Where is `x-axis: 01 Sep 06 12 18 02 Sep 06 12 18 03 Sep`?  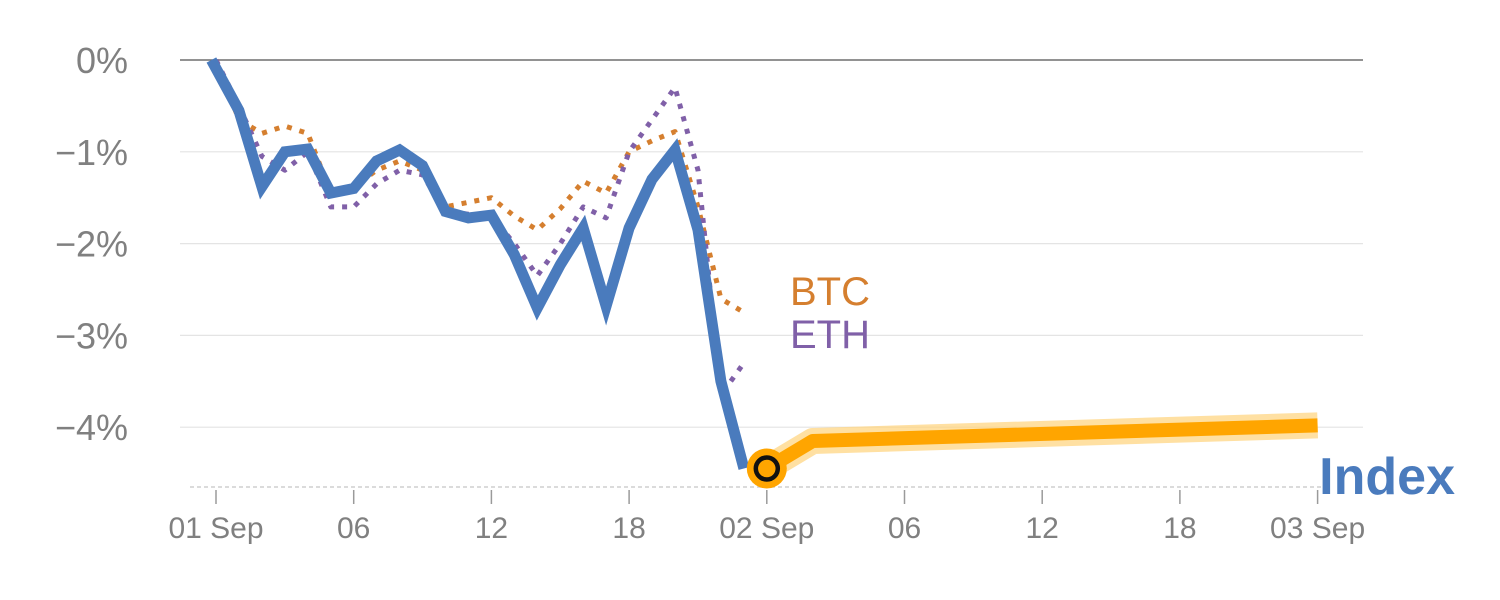
x-axis: 01 Sep 06 12 18 02 Sep 06 12 18 03 Sep is located at coordinates (766, 515).